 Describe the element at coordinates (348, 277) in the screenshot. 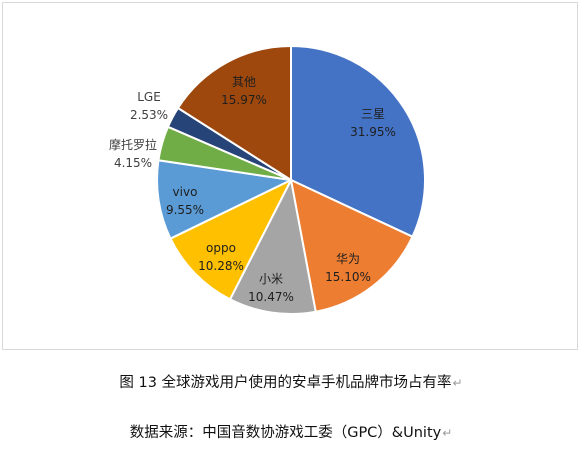

I see `slice-value-label-2: 15.10%` at that location.